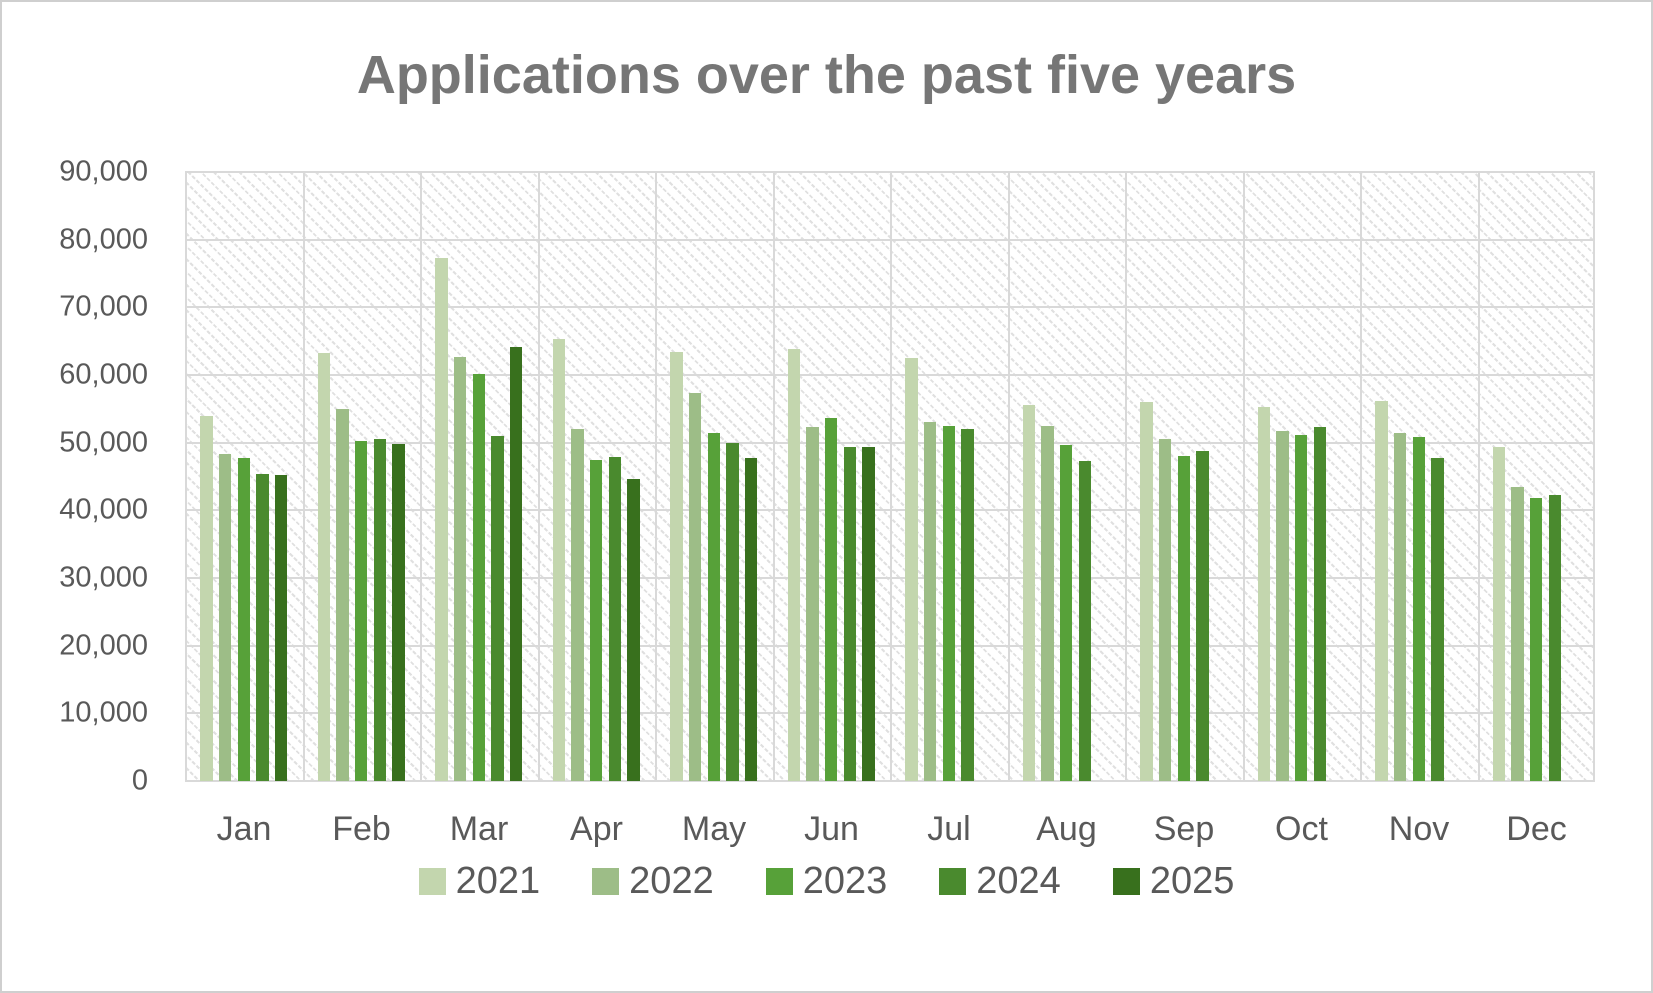 The width and height of the screenshot is (1653, 993). What do you see at coordinates (1536, 829) in the screenshot?
I see `x-tick-label-dec: Dec` at bounding box center [1536, 829].